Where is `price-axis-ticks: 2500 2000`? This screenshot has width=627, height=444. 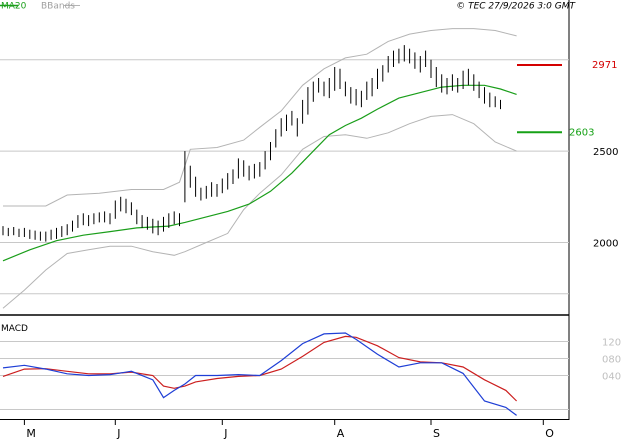
price-axis-ticks: 2500 2000 is located at coordinates (605, 198).